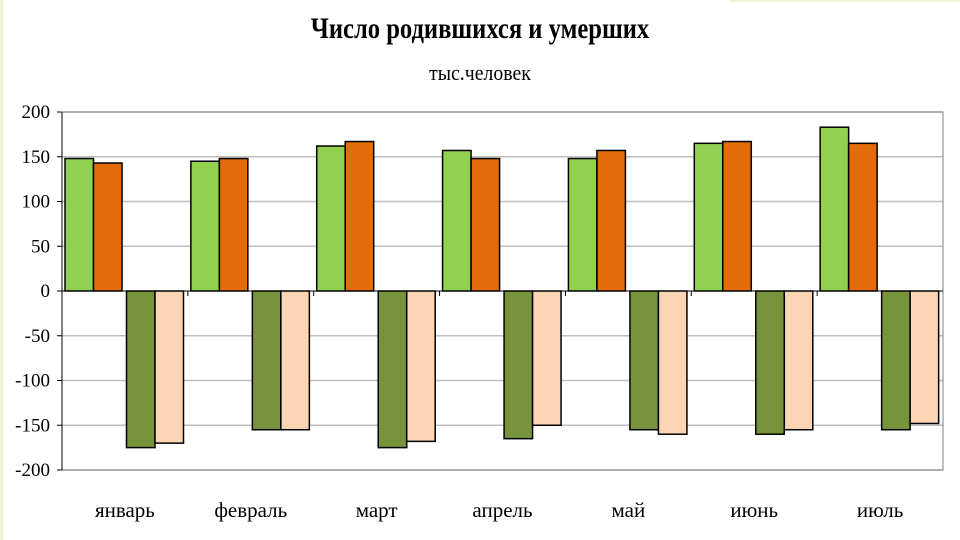  Describe the element at coordinates (125, 510) in the screenshot. I see `x-category-label: январь` at that location.